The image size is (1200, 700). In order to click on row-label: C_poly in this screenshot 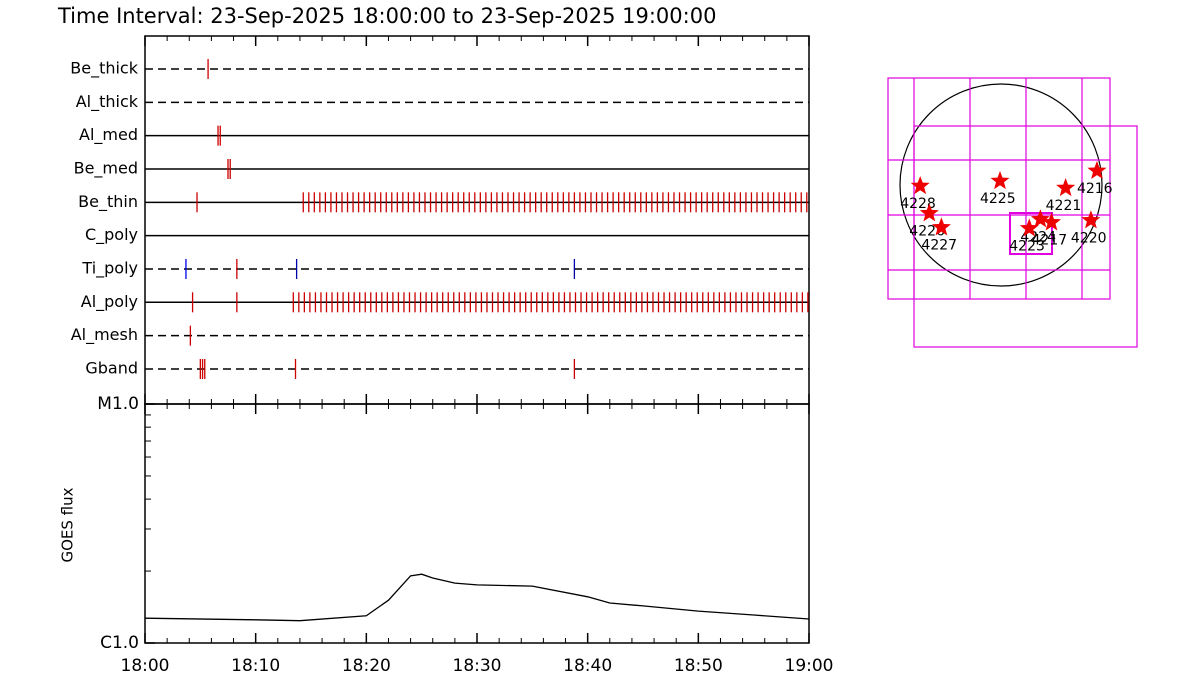, I will do `click(111, 235)`.